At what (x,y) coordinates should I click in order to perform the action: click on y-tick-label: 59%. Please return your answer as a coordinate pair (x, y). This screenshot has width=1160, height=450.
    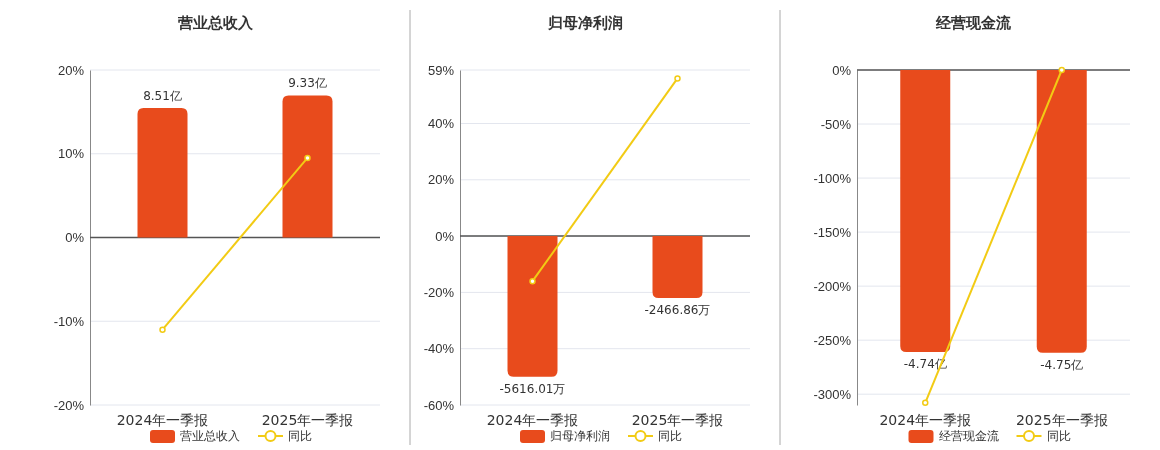
    Looking at the image, I should click on (441, 70).